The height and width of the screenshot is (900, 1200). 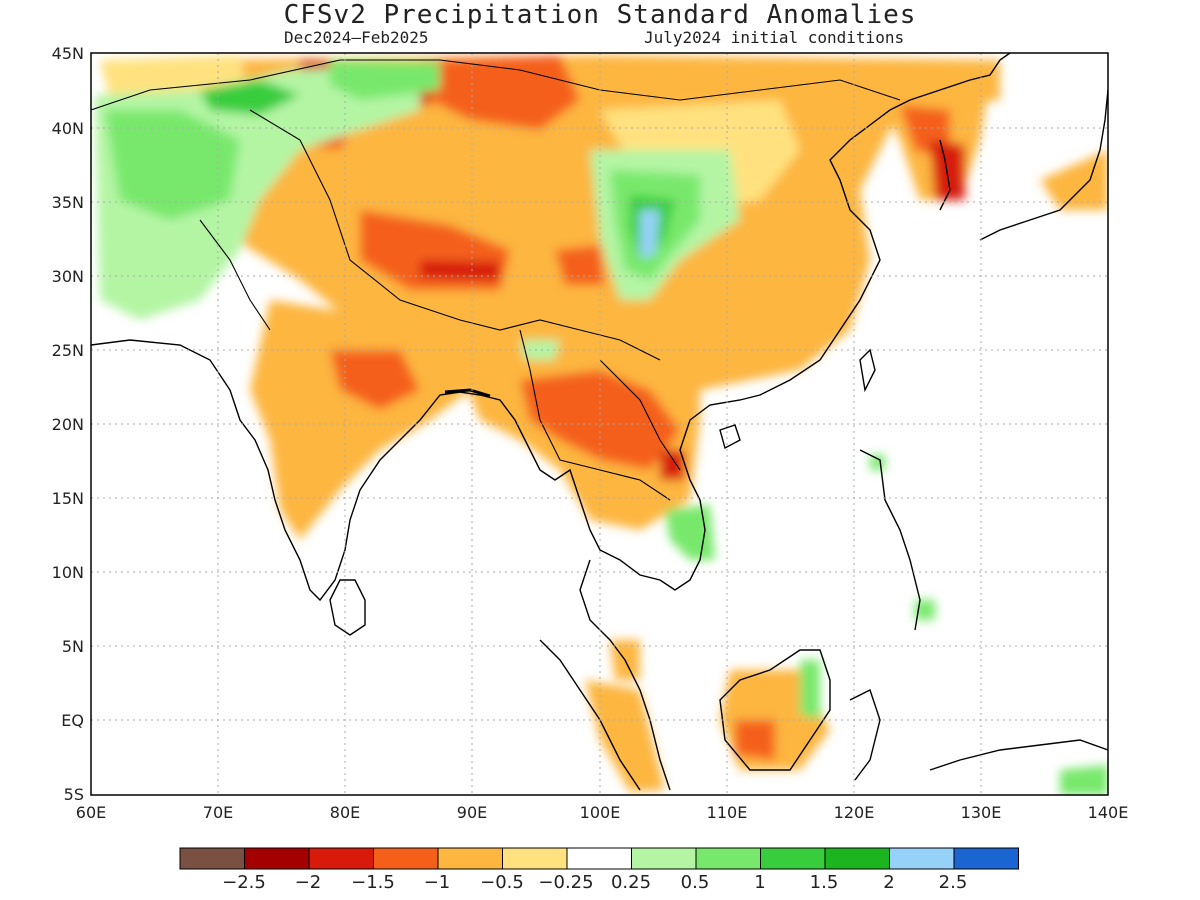 I want to click on lat-label: 45N, so click(x=68, y=53).